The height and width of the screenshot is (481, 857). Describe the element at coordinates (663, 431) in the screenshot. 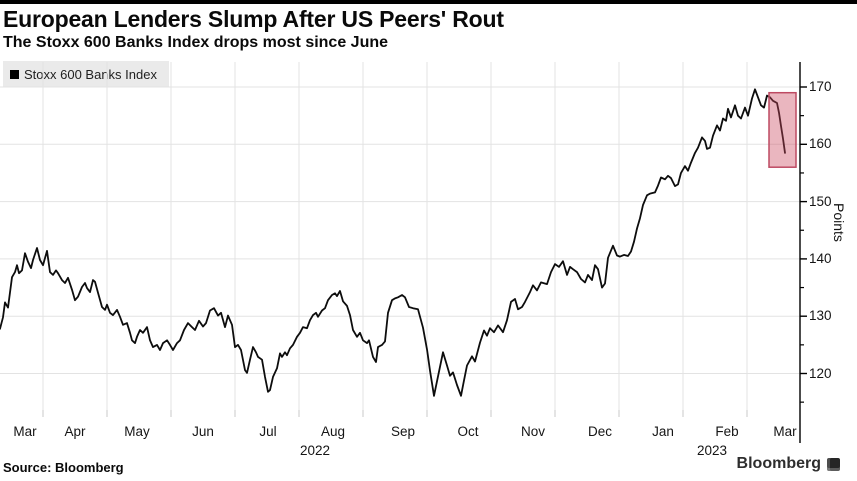

I see `x-tick-label: Jan` at that location.